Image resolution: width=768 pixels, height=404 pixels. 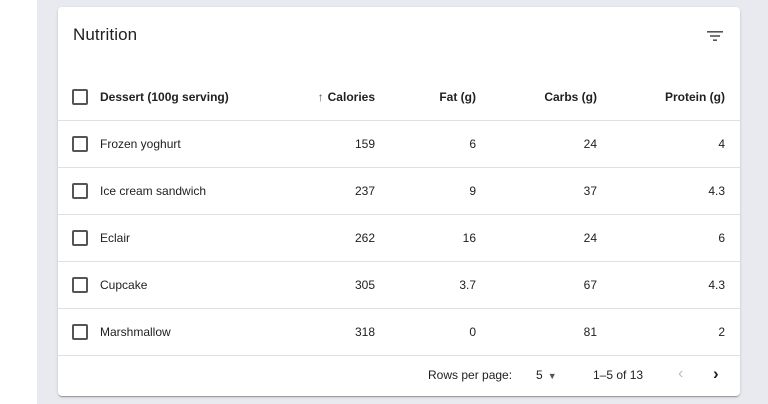 What do you see at coordinates (552, 376) in the screenshot?
I see `arrow-drop-down-icon: ▼` at bounding box center [552, 376].